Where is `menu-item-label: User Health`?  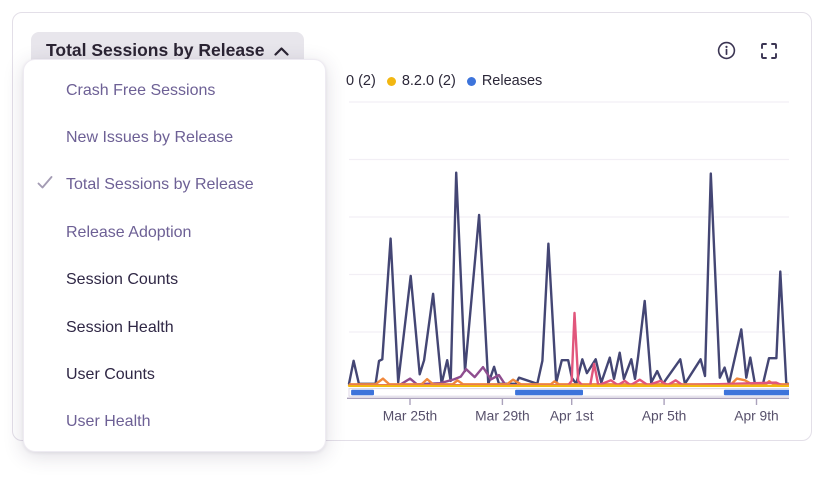
menu-item-label: User Health is located at coordinates (108, 422).